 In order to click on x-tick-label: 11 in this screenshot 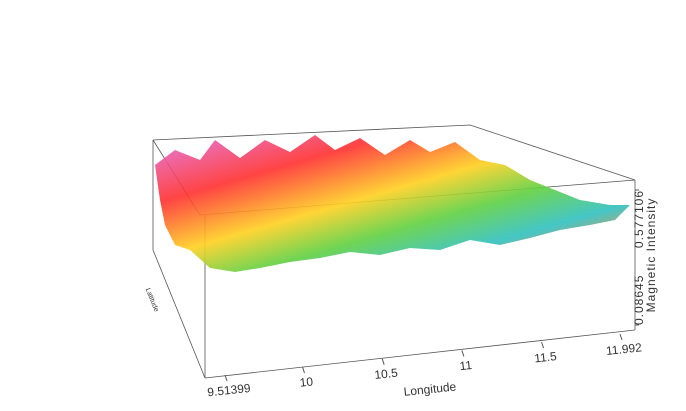, I will do `click(466, 365)`.